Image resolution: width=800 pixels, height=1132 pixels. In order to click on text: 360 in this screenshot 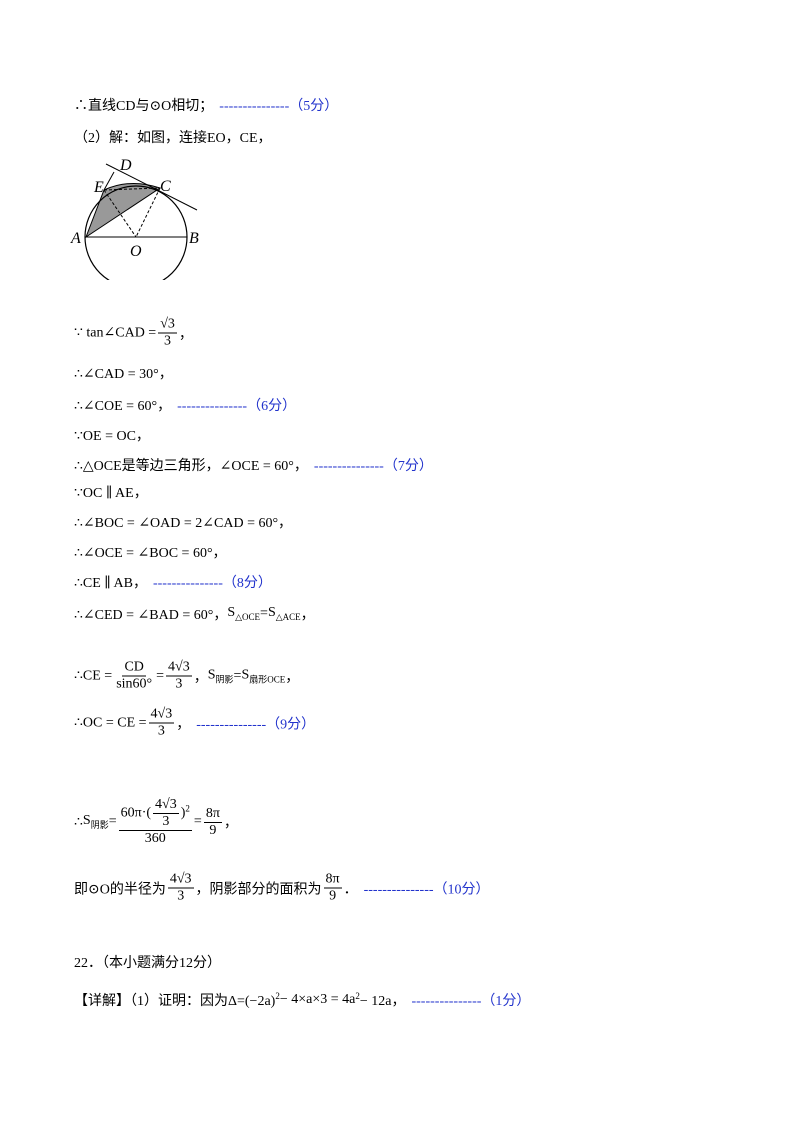, I will do `click(155, 838)`.